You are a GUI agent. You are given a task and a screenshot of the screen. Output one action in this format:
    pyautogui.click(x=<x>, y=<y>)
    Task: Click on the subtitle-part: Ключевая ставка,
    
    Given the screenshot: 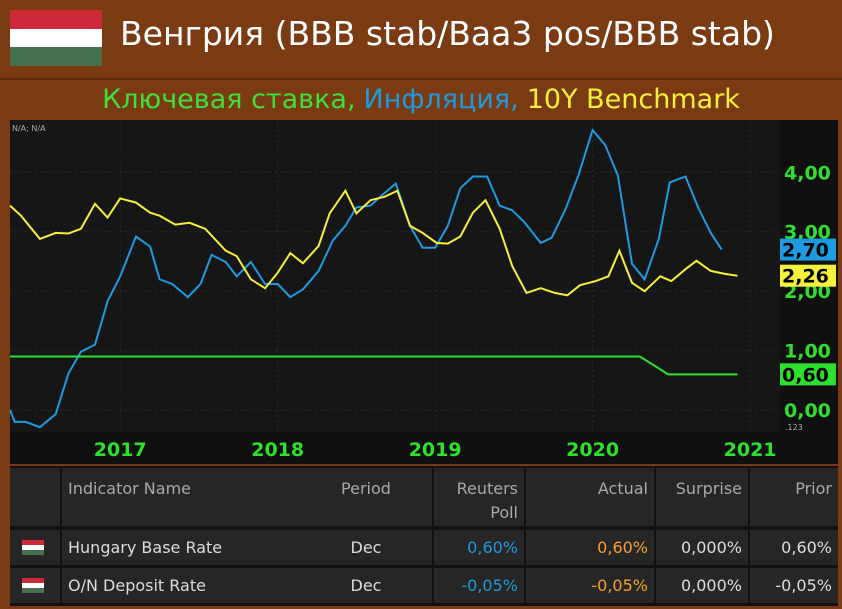 What is the action you would take?
    pyautogui.click(x=229, y=99)
    